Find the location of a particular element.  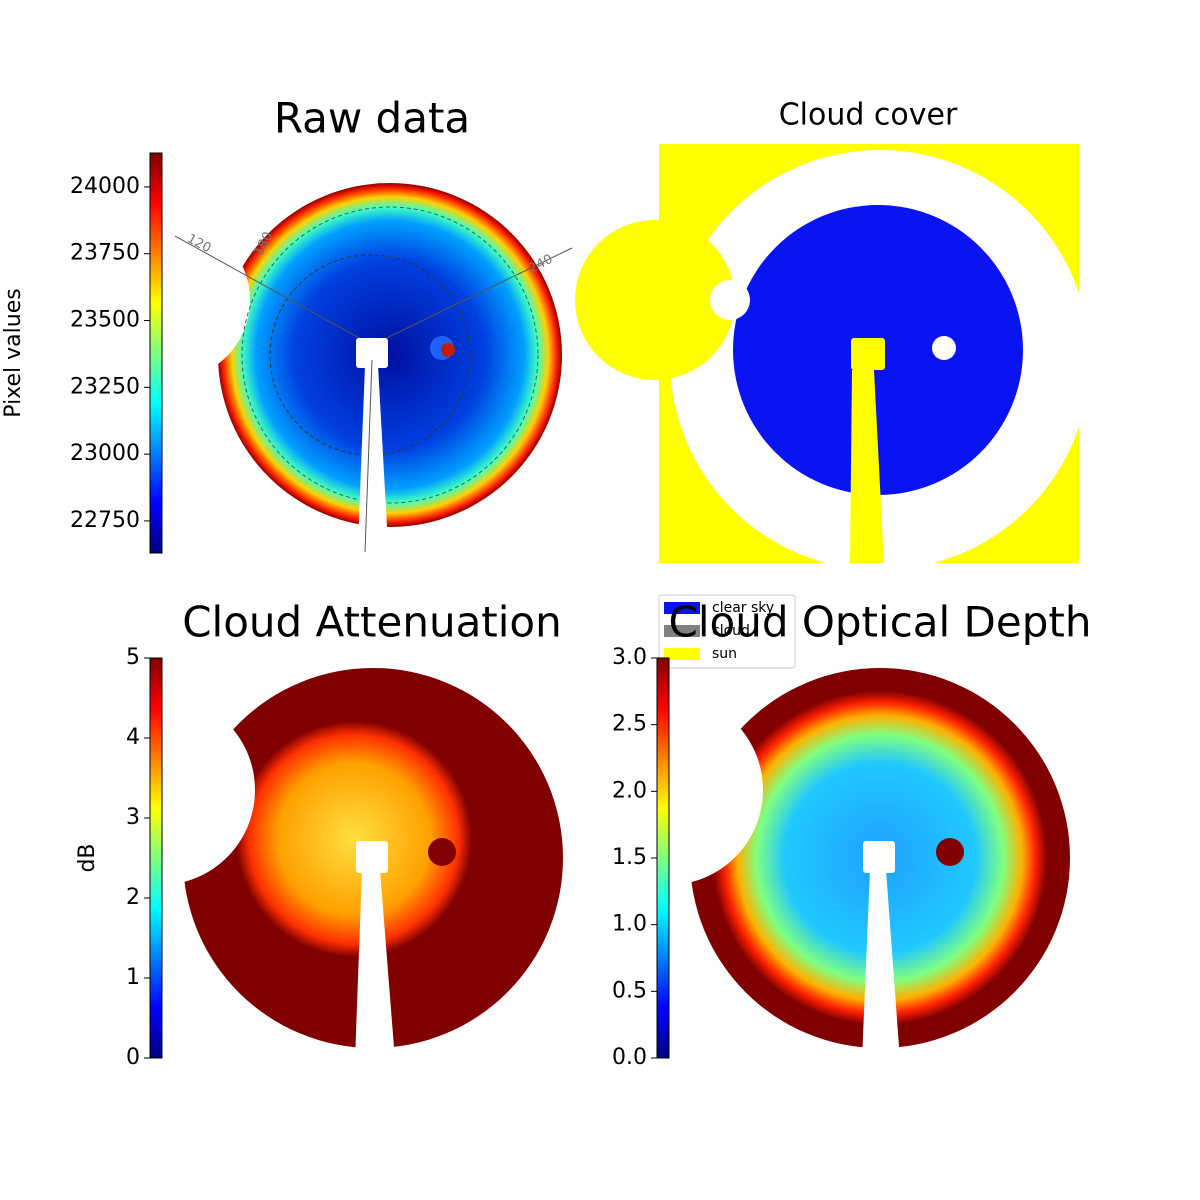

colorbar-tick-label: 0.5 is located at coordinates (629, 990).